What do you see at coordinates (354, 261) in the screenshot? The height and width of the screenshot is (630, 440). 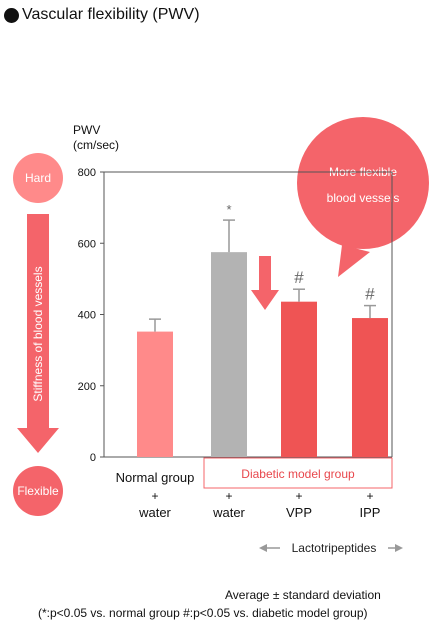 I see `callout-tail` at bounding box center [354, 261].